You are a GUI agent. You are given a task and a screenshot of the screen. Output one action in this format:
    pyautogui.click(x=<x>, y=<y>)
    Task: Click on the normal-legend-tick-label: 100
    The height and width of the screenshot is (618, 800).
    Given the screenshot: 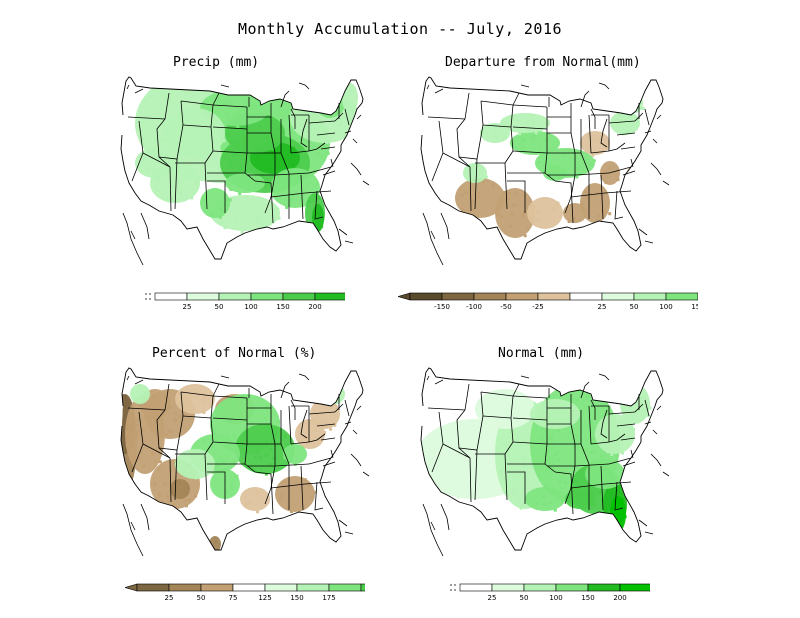 What is the action you would take?
    pyautogui.click(x=555, y=598)
    